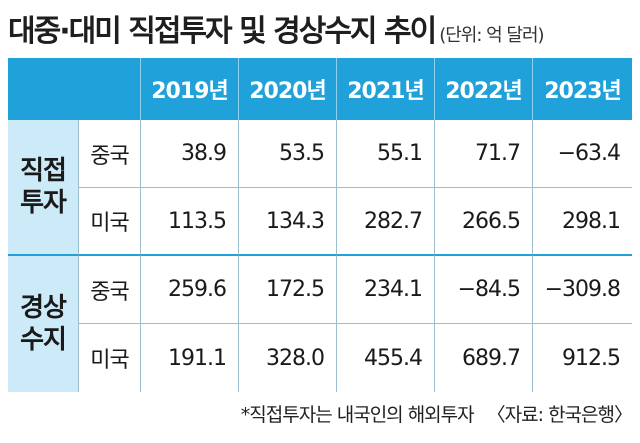 The width and height of the screenshot is (640, 443). What do you see at coordinates (357, 415) in the screenshot?
I see `footnote: *직접투자는 내국인의 해외투자` at bounding box center [357, 415].